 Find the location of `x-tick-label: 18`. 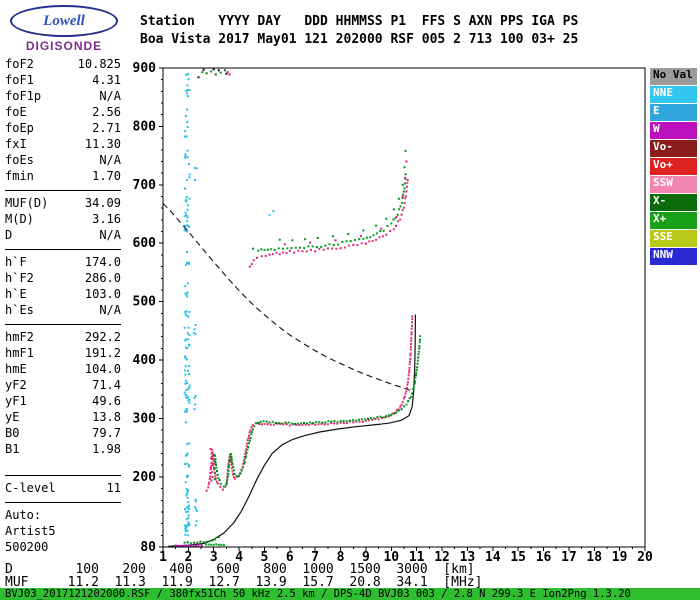

x-tick-label: 18 is located at coordinates (594, 557).